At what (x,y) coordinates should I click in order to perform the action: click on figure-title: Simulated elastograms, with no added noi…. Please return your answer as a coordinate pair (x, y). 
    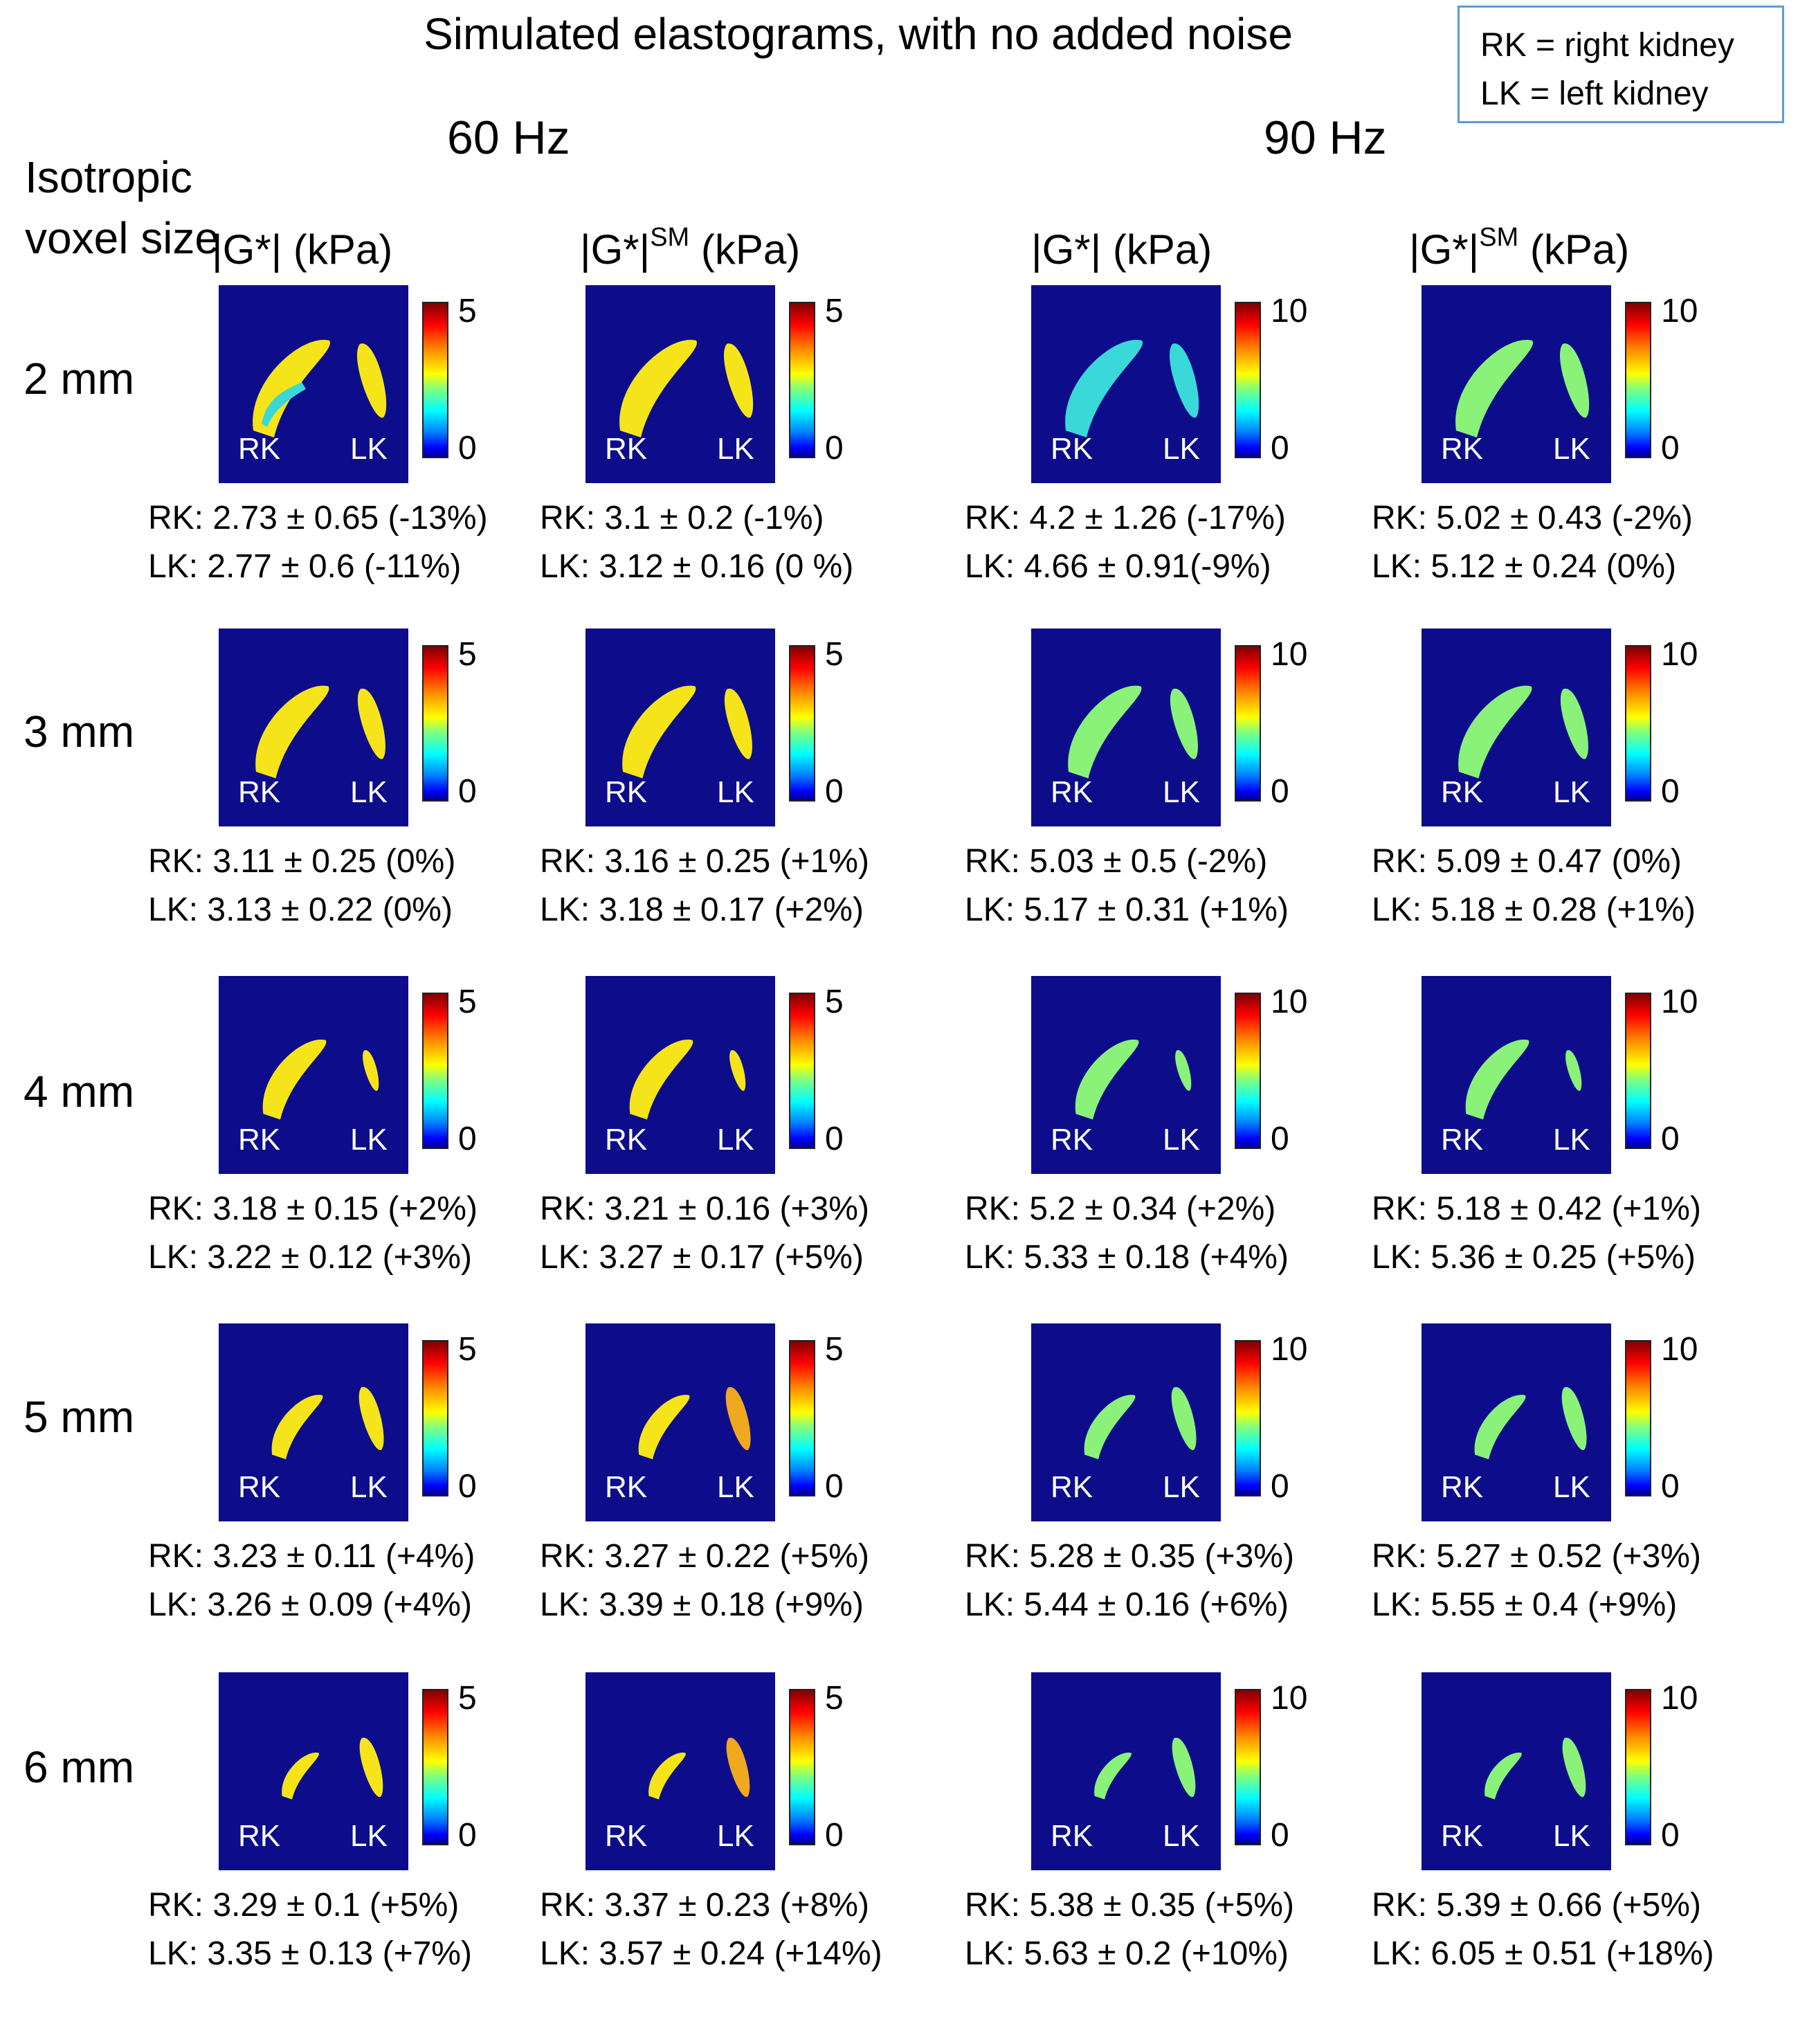
    Looking at the image, I should click on (858, 34).